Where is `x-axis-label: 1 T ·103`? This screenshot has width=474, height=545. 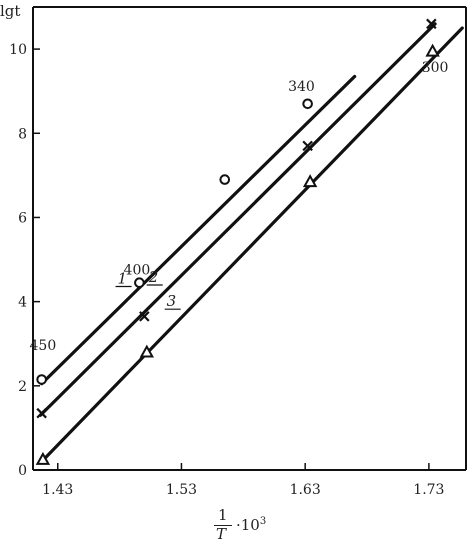
x-axis-label: 1 T ·103 is located at coordinates (241, 524).